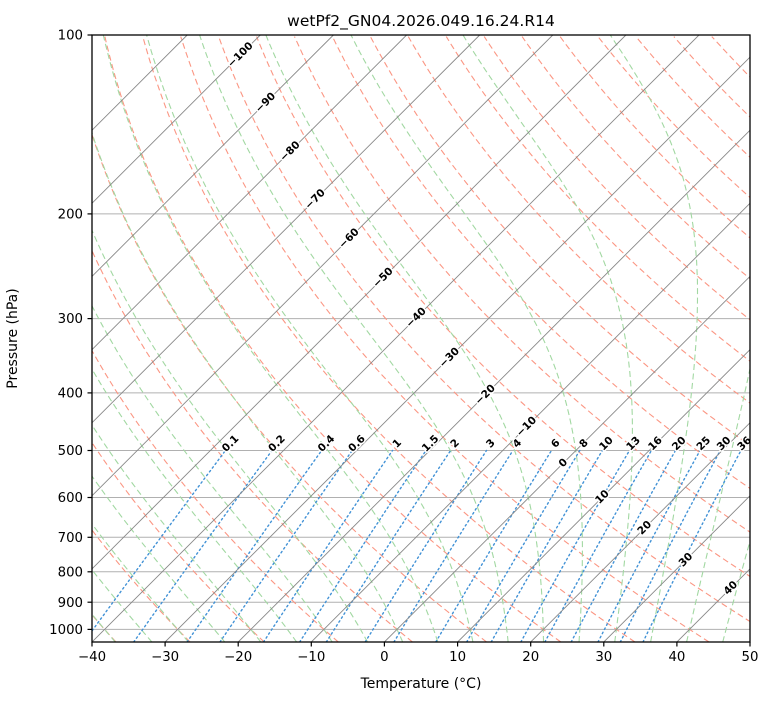 Image resolution: width=775 pixels, height=712 pixels. What do you see at coordinates (491, 444) in the screenshot?
I see `mixing-ratio-label: 3` at bounding box center [491, 444].